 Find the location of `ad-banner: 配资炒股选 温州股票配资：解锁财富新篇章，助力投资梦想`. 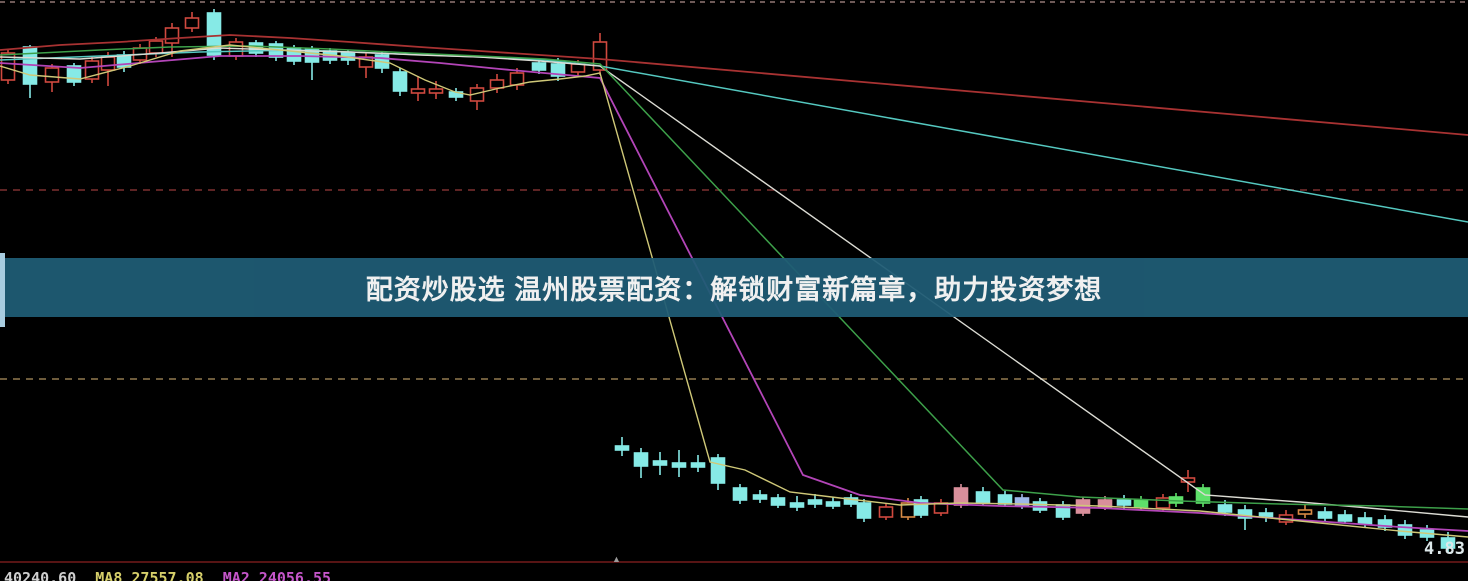

ad-banner: 配资炒股选 温州股票配资：解锁财富新篇章，助力投资梦想 is located at coordinates (734, 287).